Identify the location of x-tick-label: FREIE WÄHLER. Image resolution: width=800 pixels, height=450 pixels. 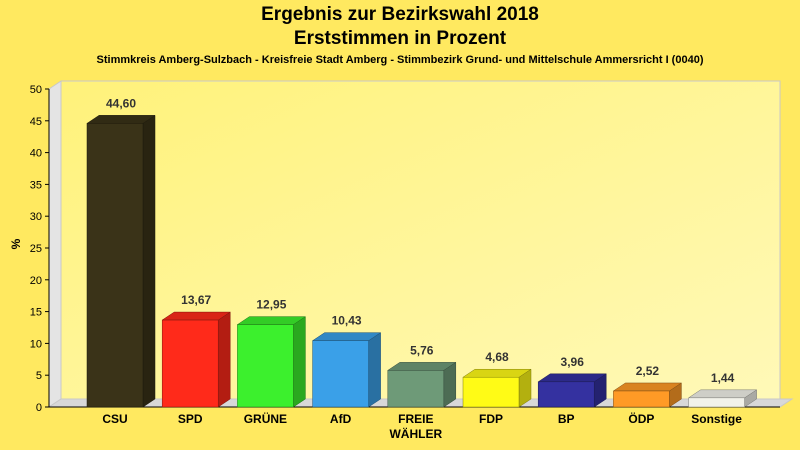
(415, 426).